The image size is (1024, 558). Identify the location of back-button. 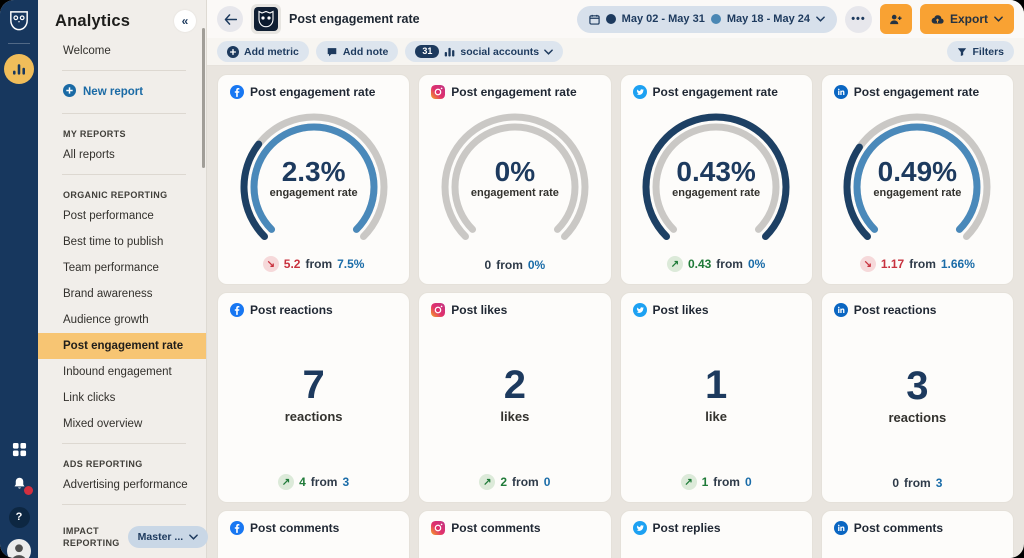
(230, 19).